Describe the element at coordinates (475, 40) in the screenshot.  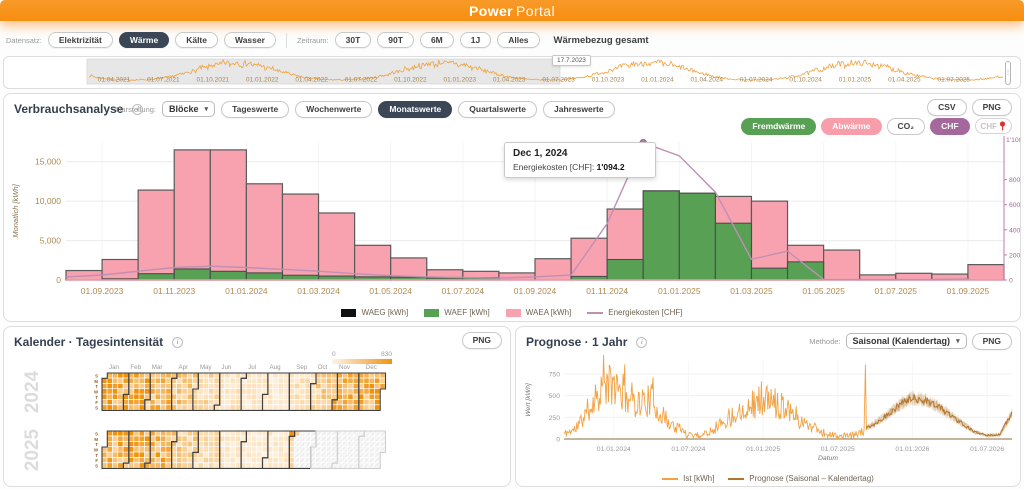
I see `chip-1j: 1J` at that location.